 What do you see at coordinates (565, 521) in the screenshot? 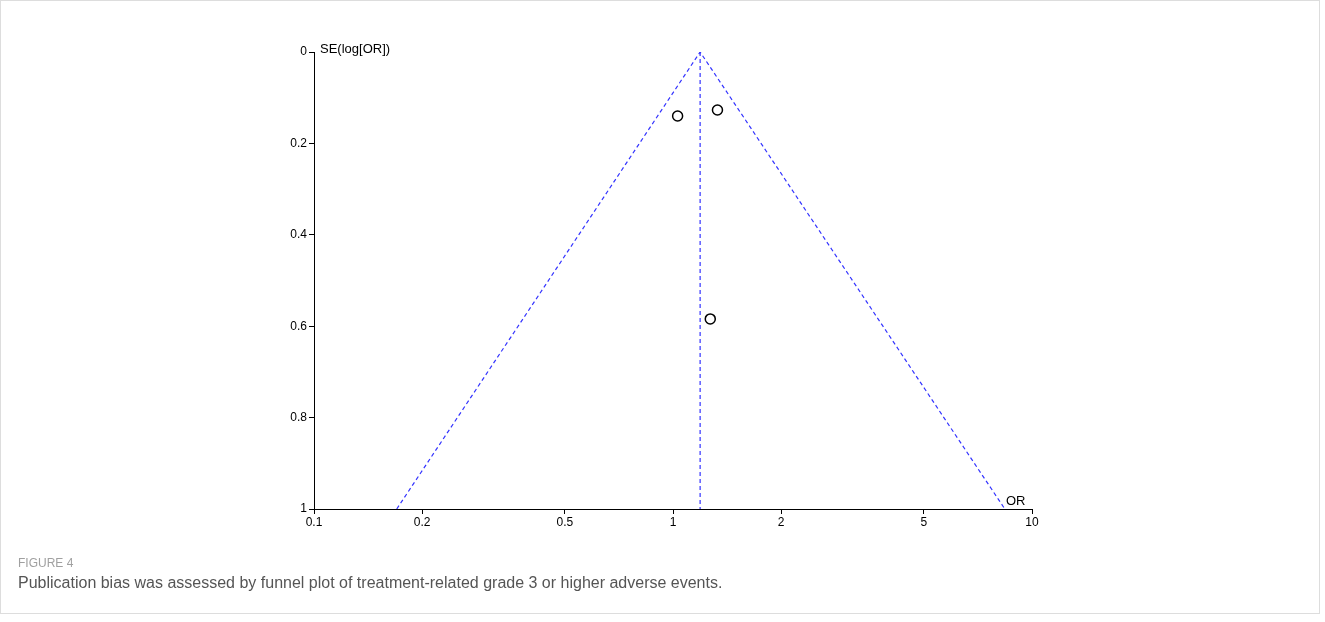
I see `x-tick-label: 0.5` at bounding box center [565, 521].